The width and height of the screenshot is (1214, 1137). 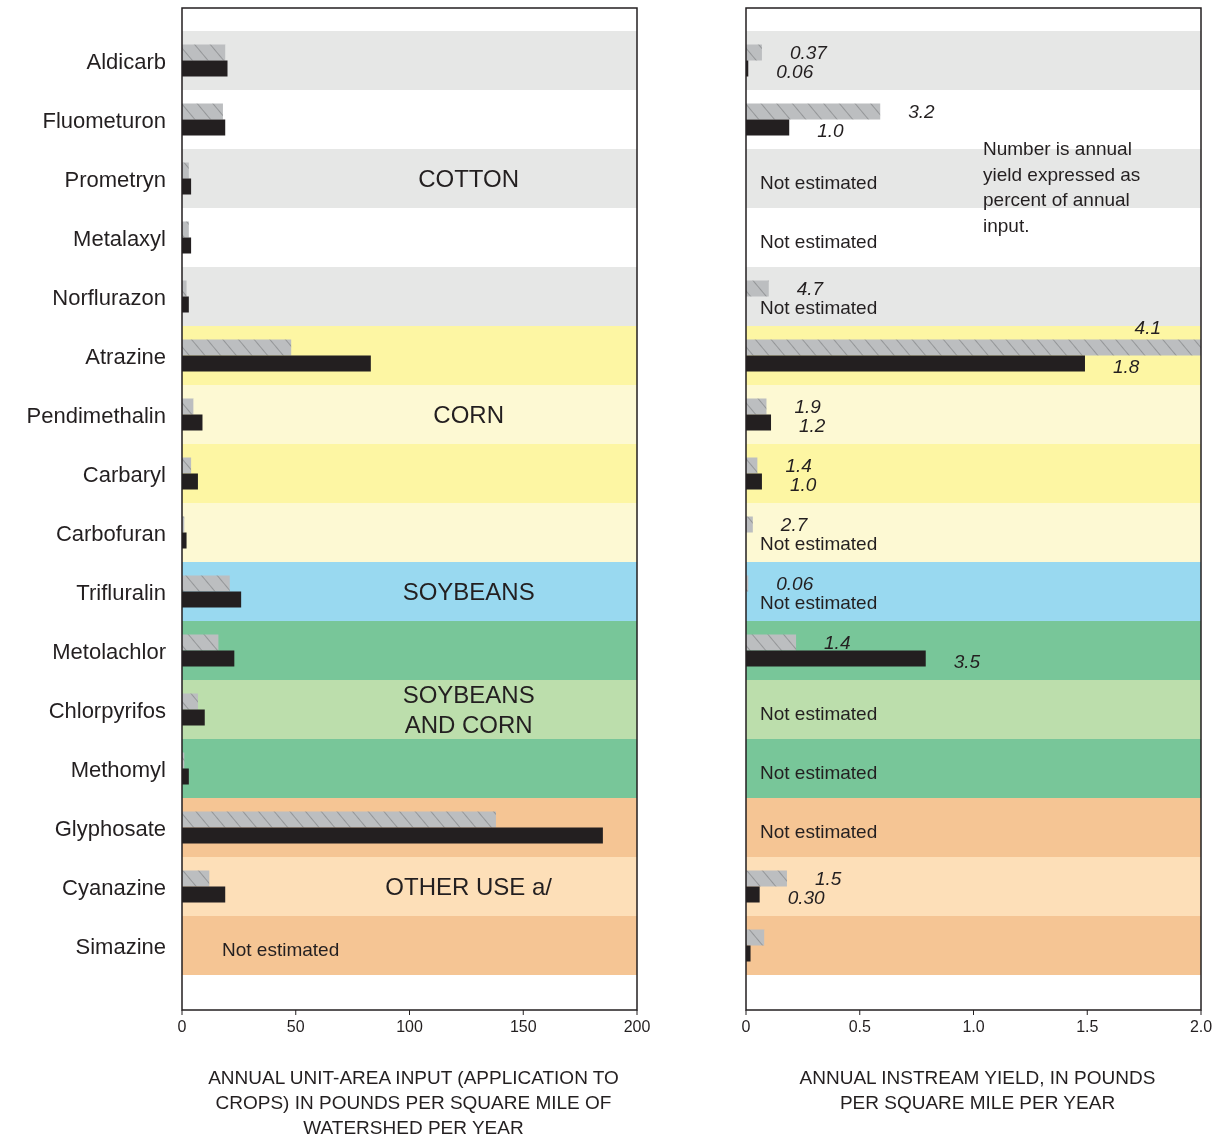 What do you see at coordinates (809, 52) in the screenshot?
I see `annotation: 0.37` at bounding box center [809, 52].